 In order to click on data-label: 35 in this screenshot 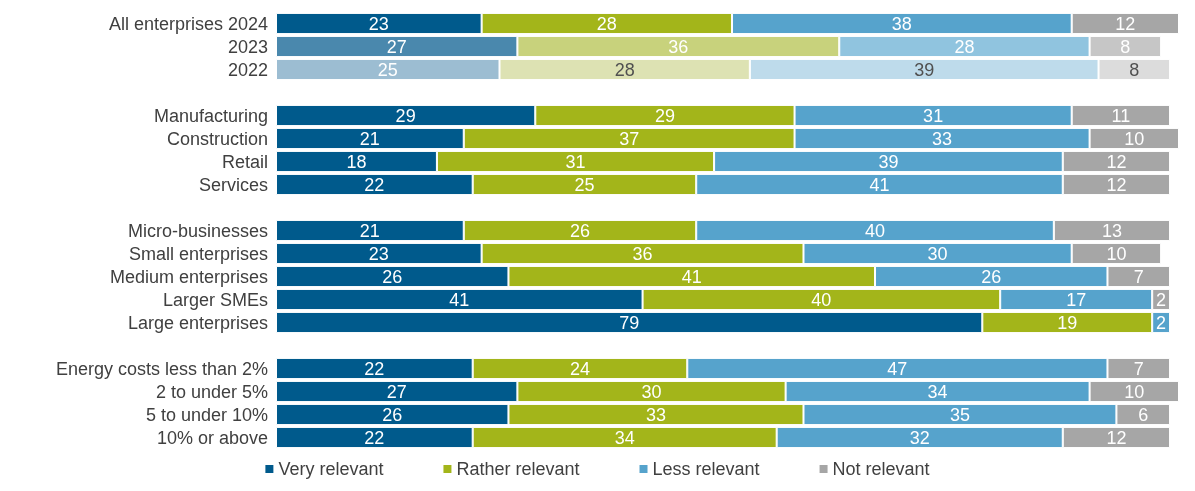, I will do `click(959, 414)`.